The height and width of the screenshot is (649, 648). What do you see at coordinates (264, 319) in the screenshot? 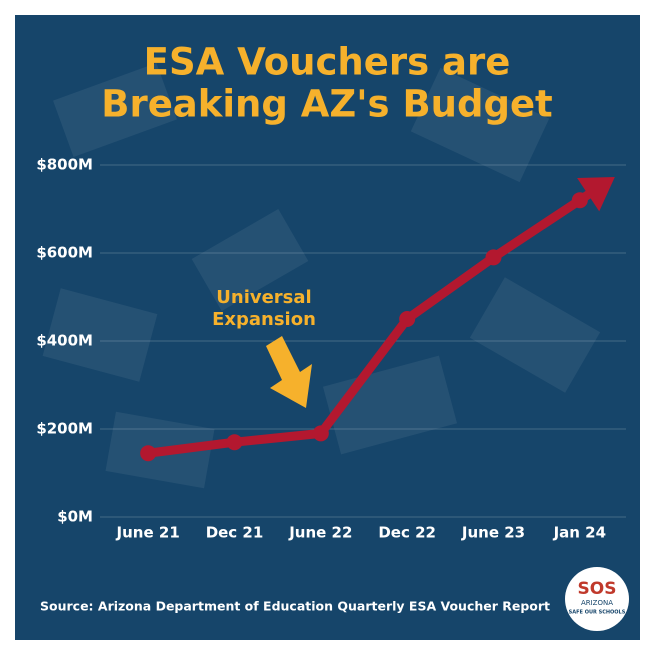
I see `annotation: Expansion` at bounding box center [264, 319].